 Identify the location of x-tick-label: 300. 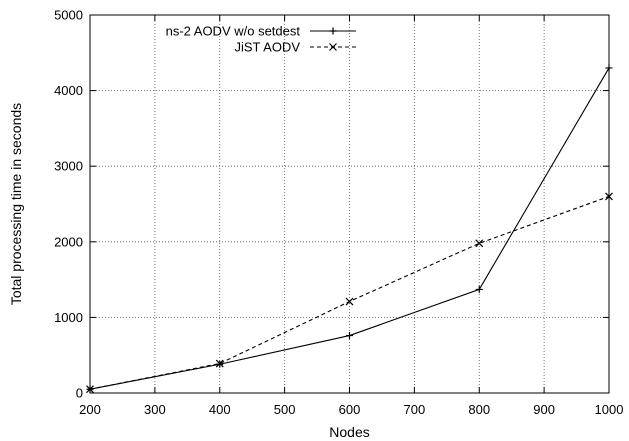
(155, 409).